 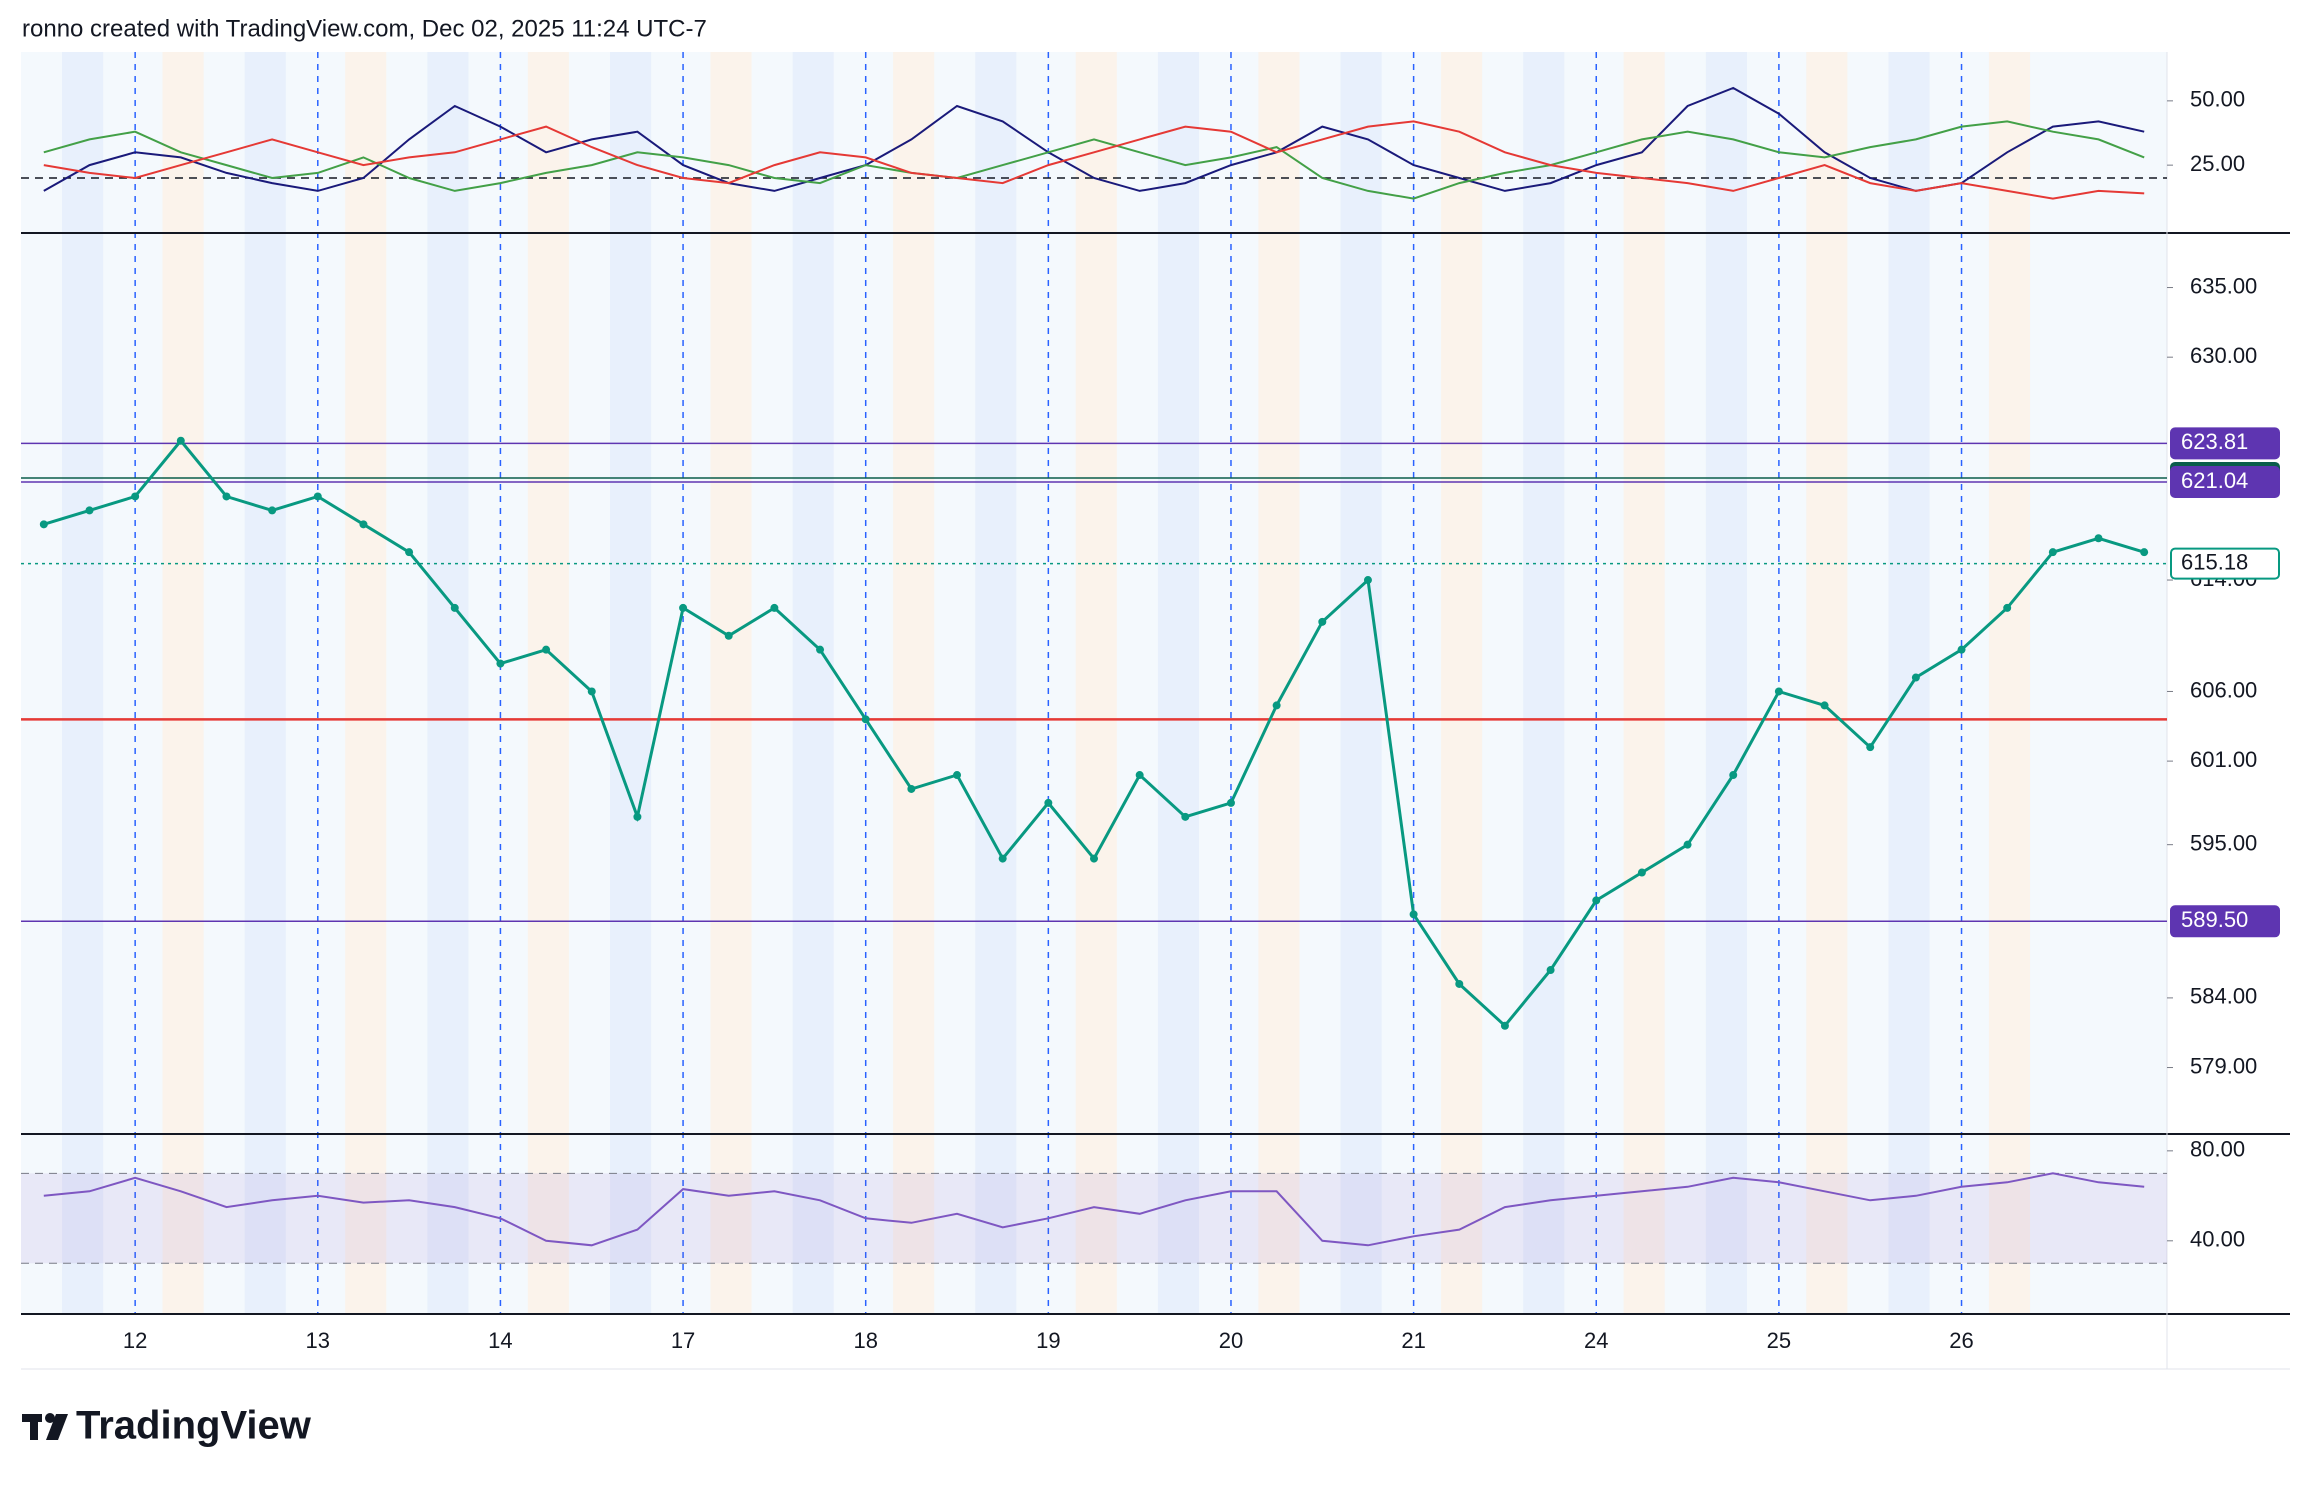 What do you see at coordinates (2214, 441) in the screenshot?
I see `price-label: 623.81` at bounding box center [2214, 441].